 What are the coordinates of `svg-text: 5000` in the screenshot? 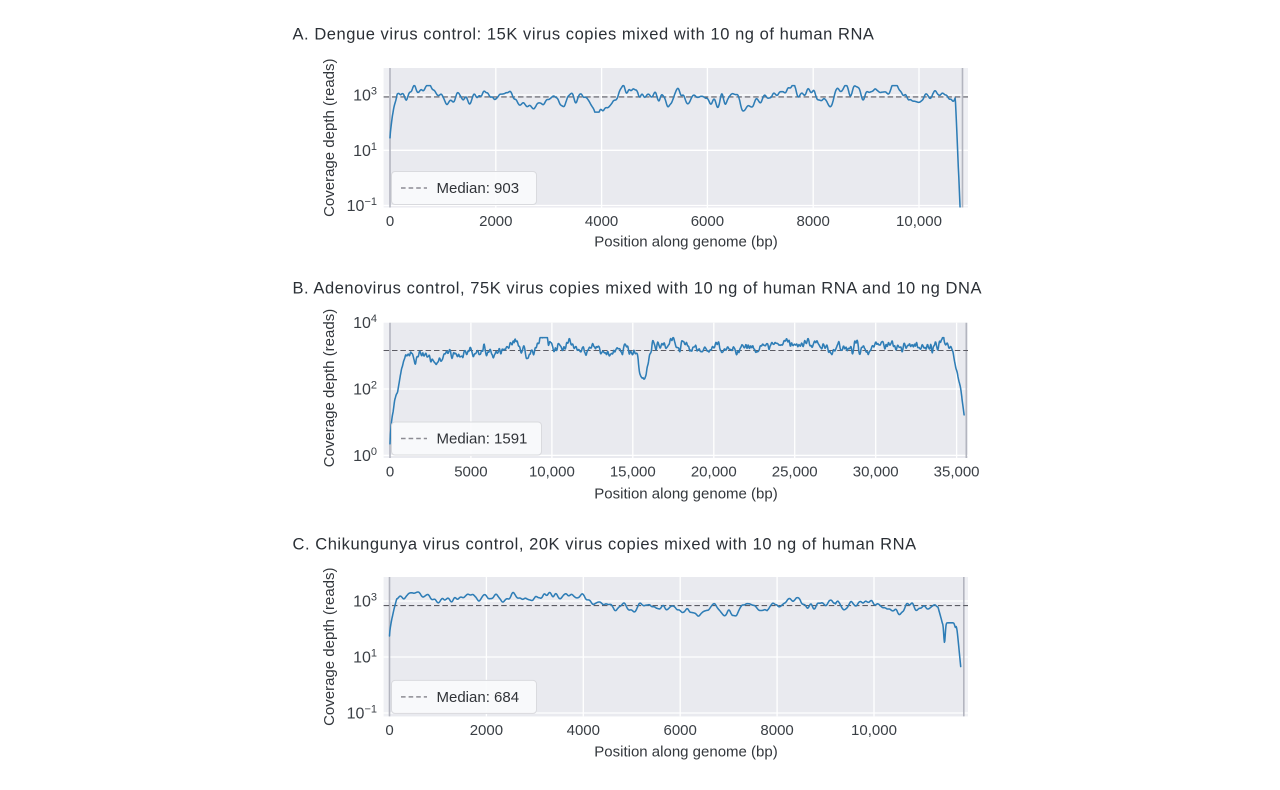 It's located at (470, 472).